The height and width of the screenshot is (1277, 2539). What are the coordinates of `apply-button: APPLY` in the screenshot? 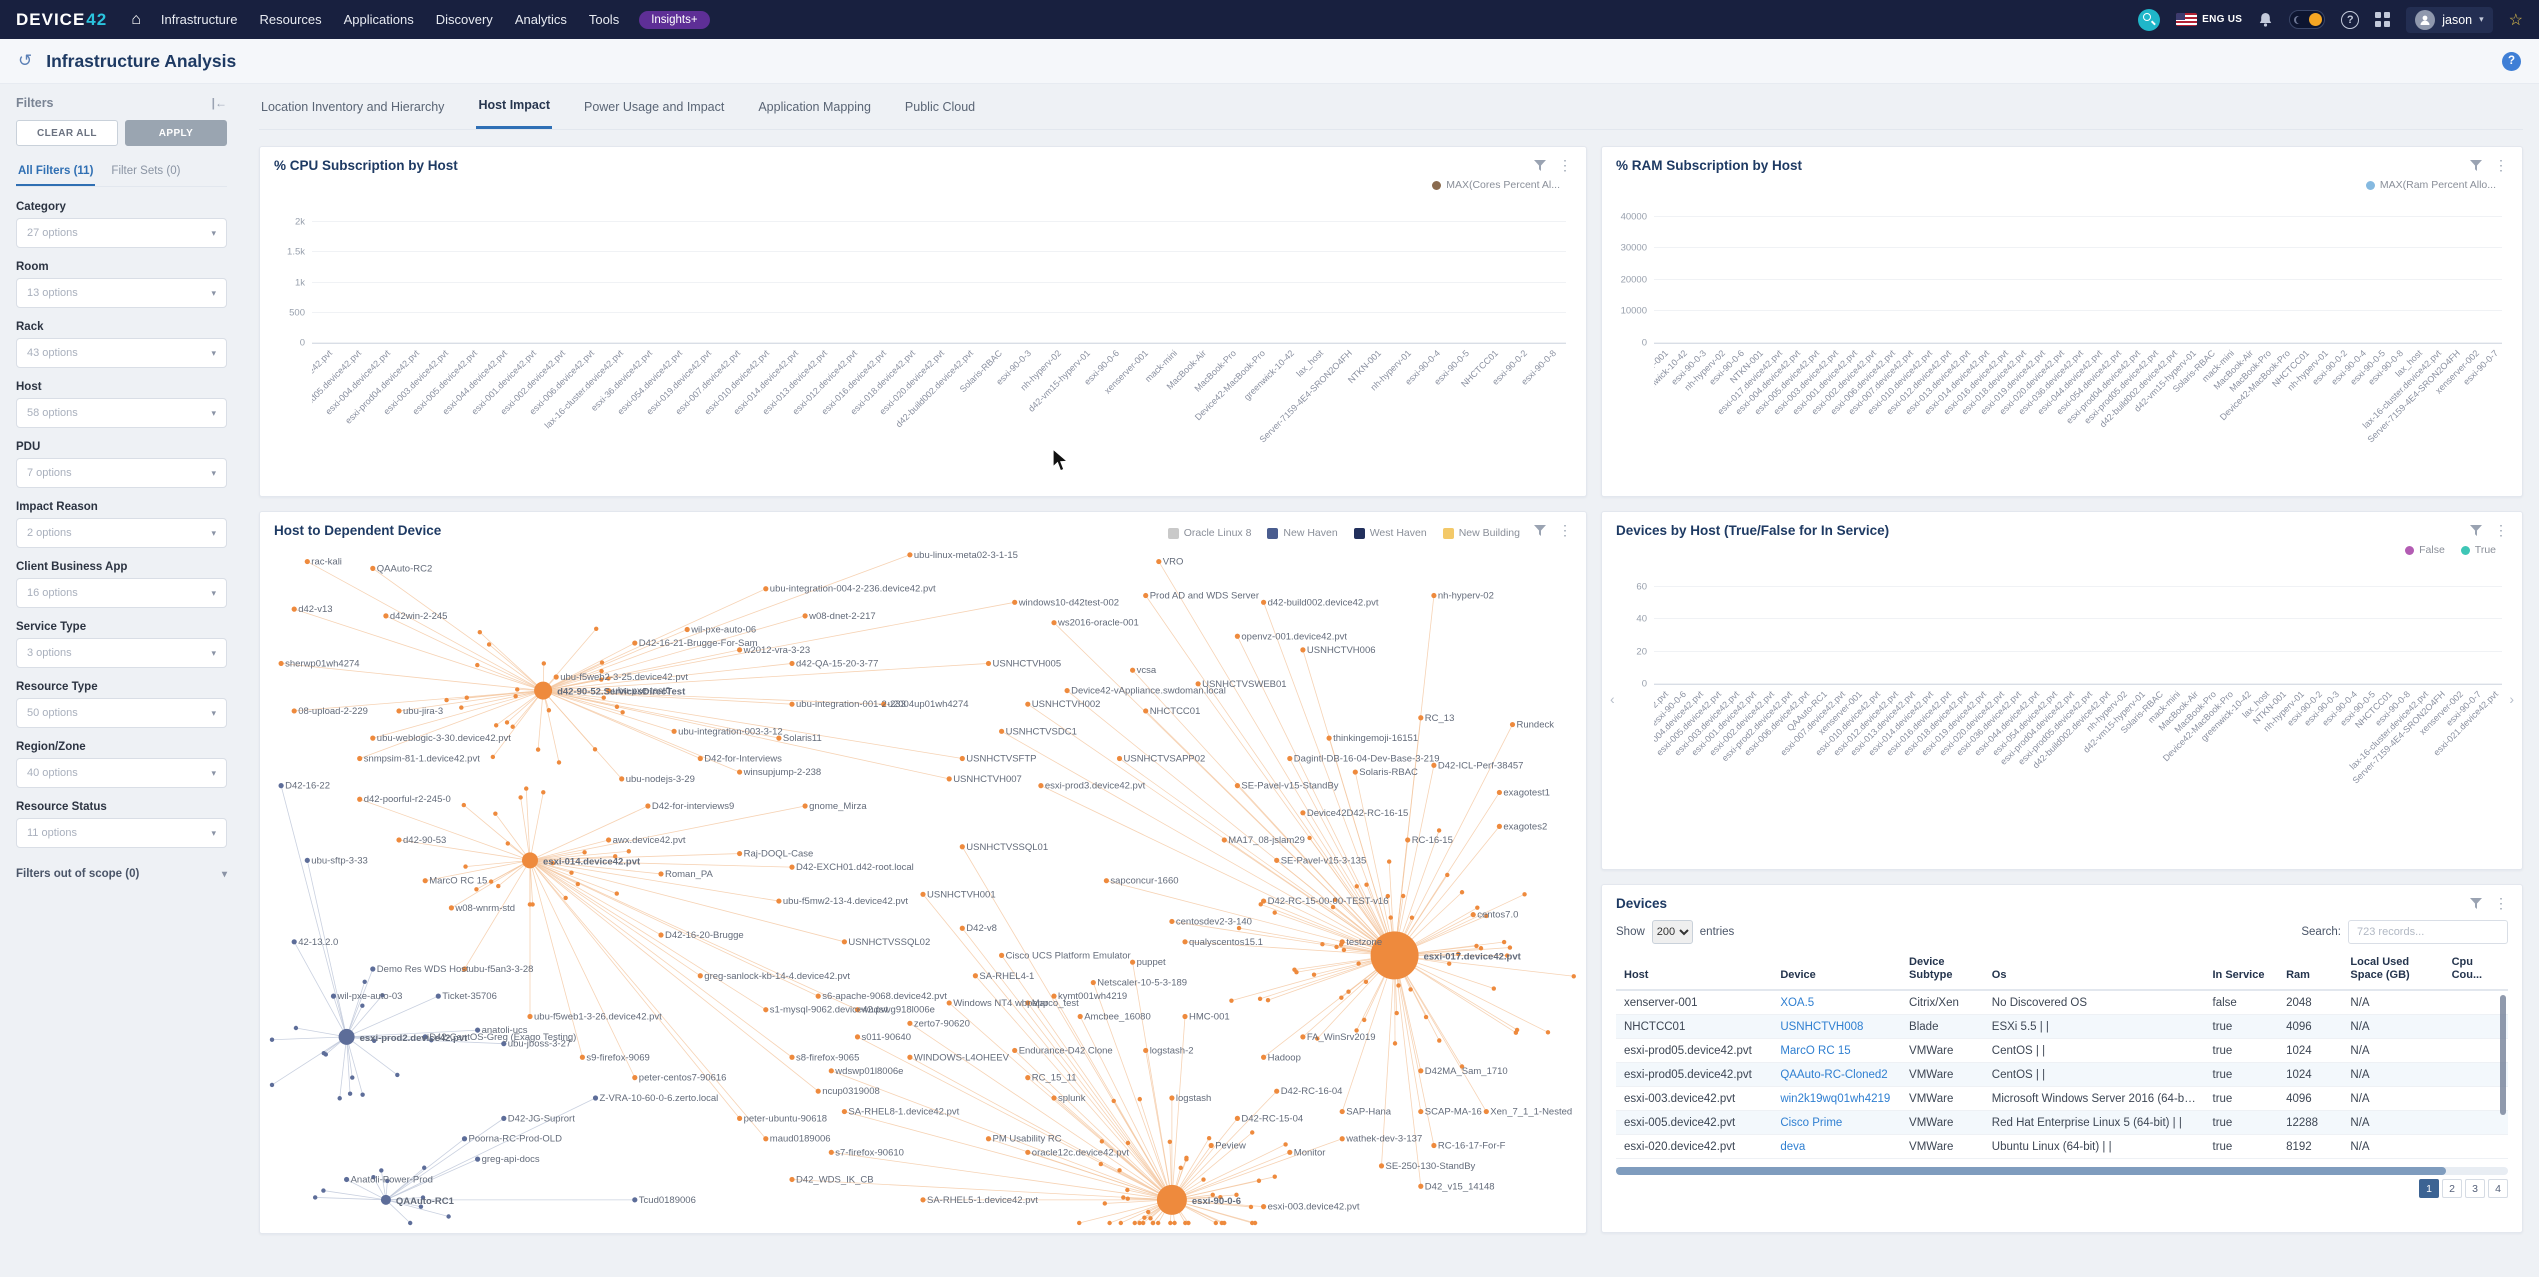 It's located at (176, 133).